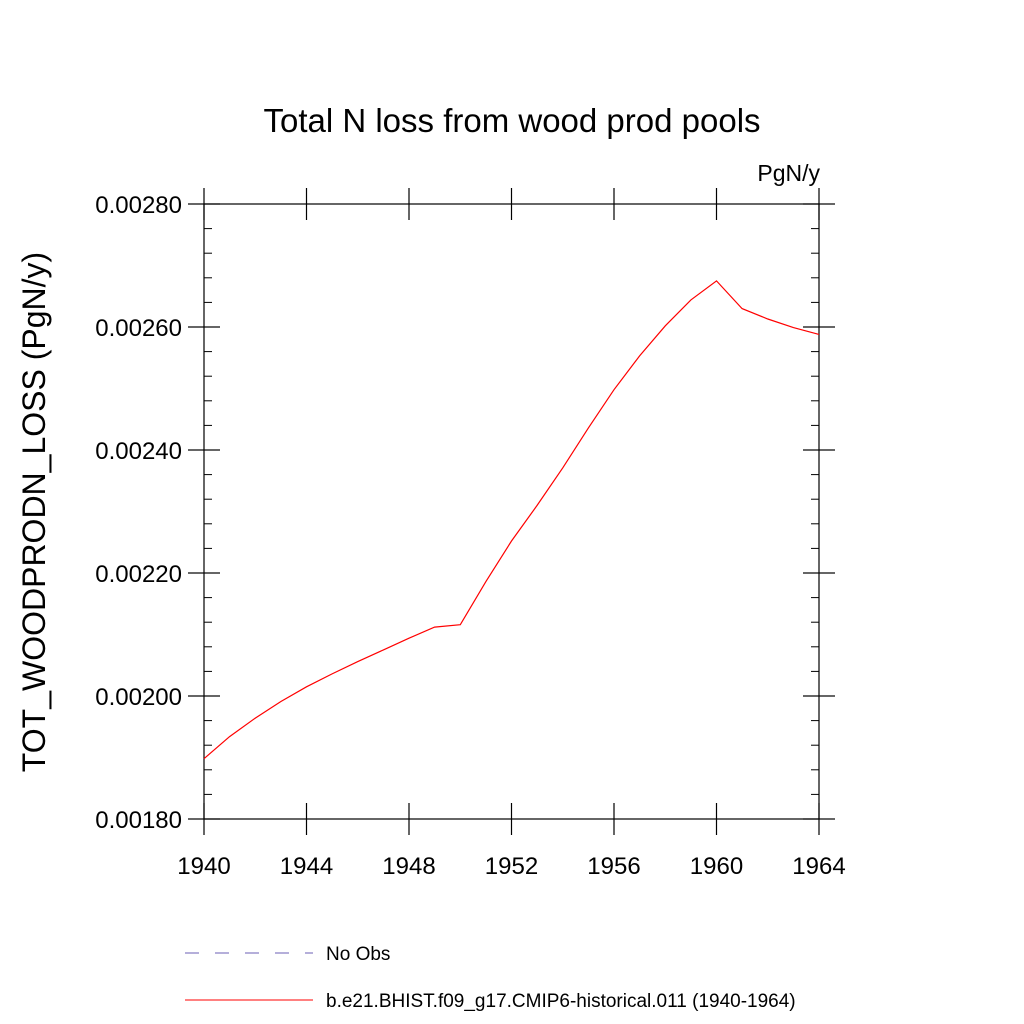 This screenshot has width=1024, height=1024. What do you see at coordinates (358, 954) in the screenshot?
I see `legend-label: No Obs` at bounding box center [358, 954].